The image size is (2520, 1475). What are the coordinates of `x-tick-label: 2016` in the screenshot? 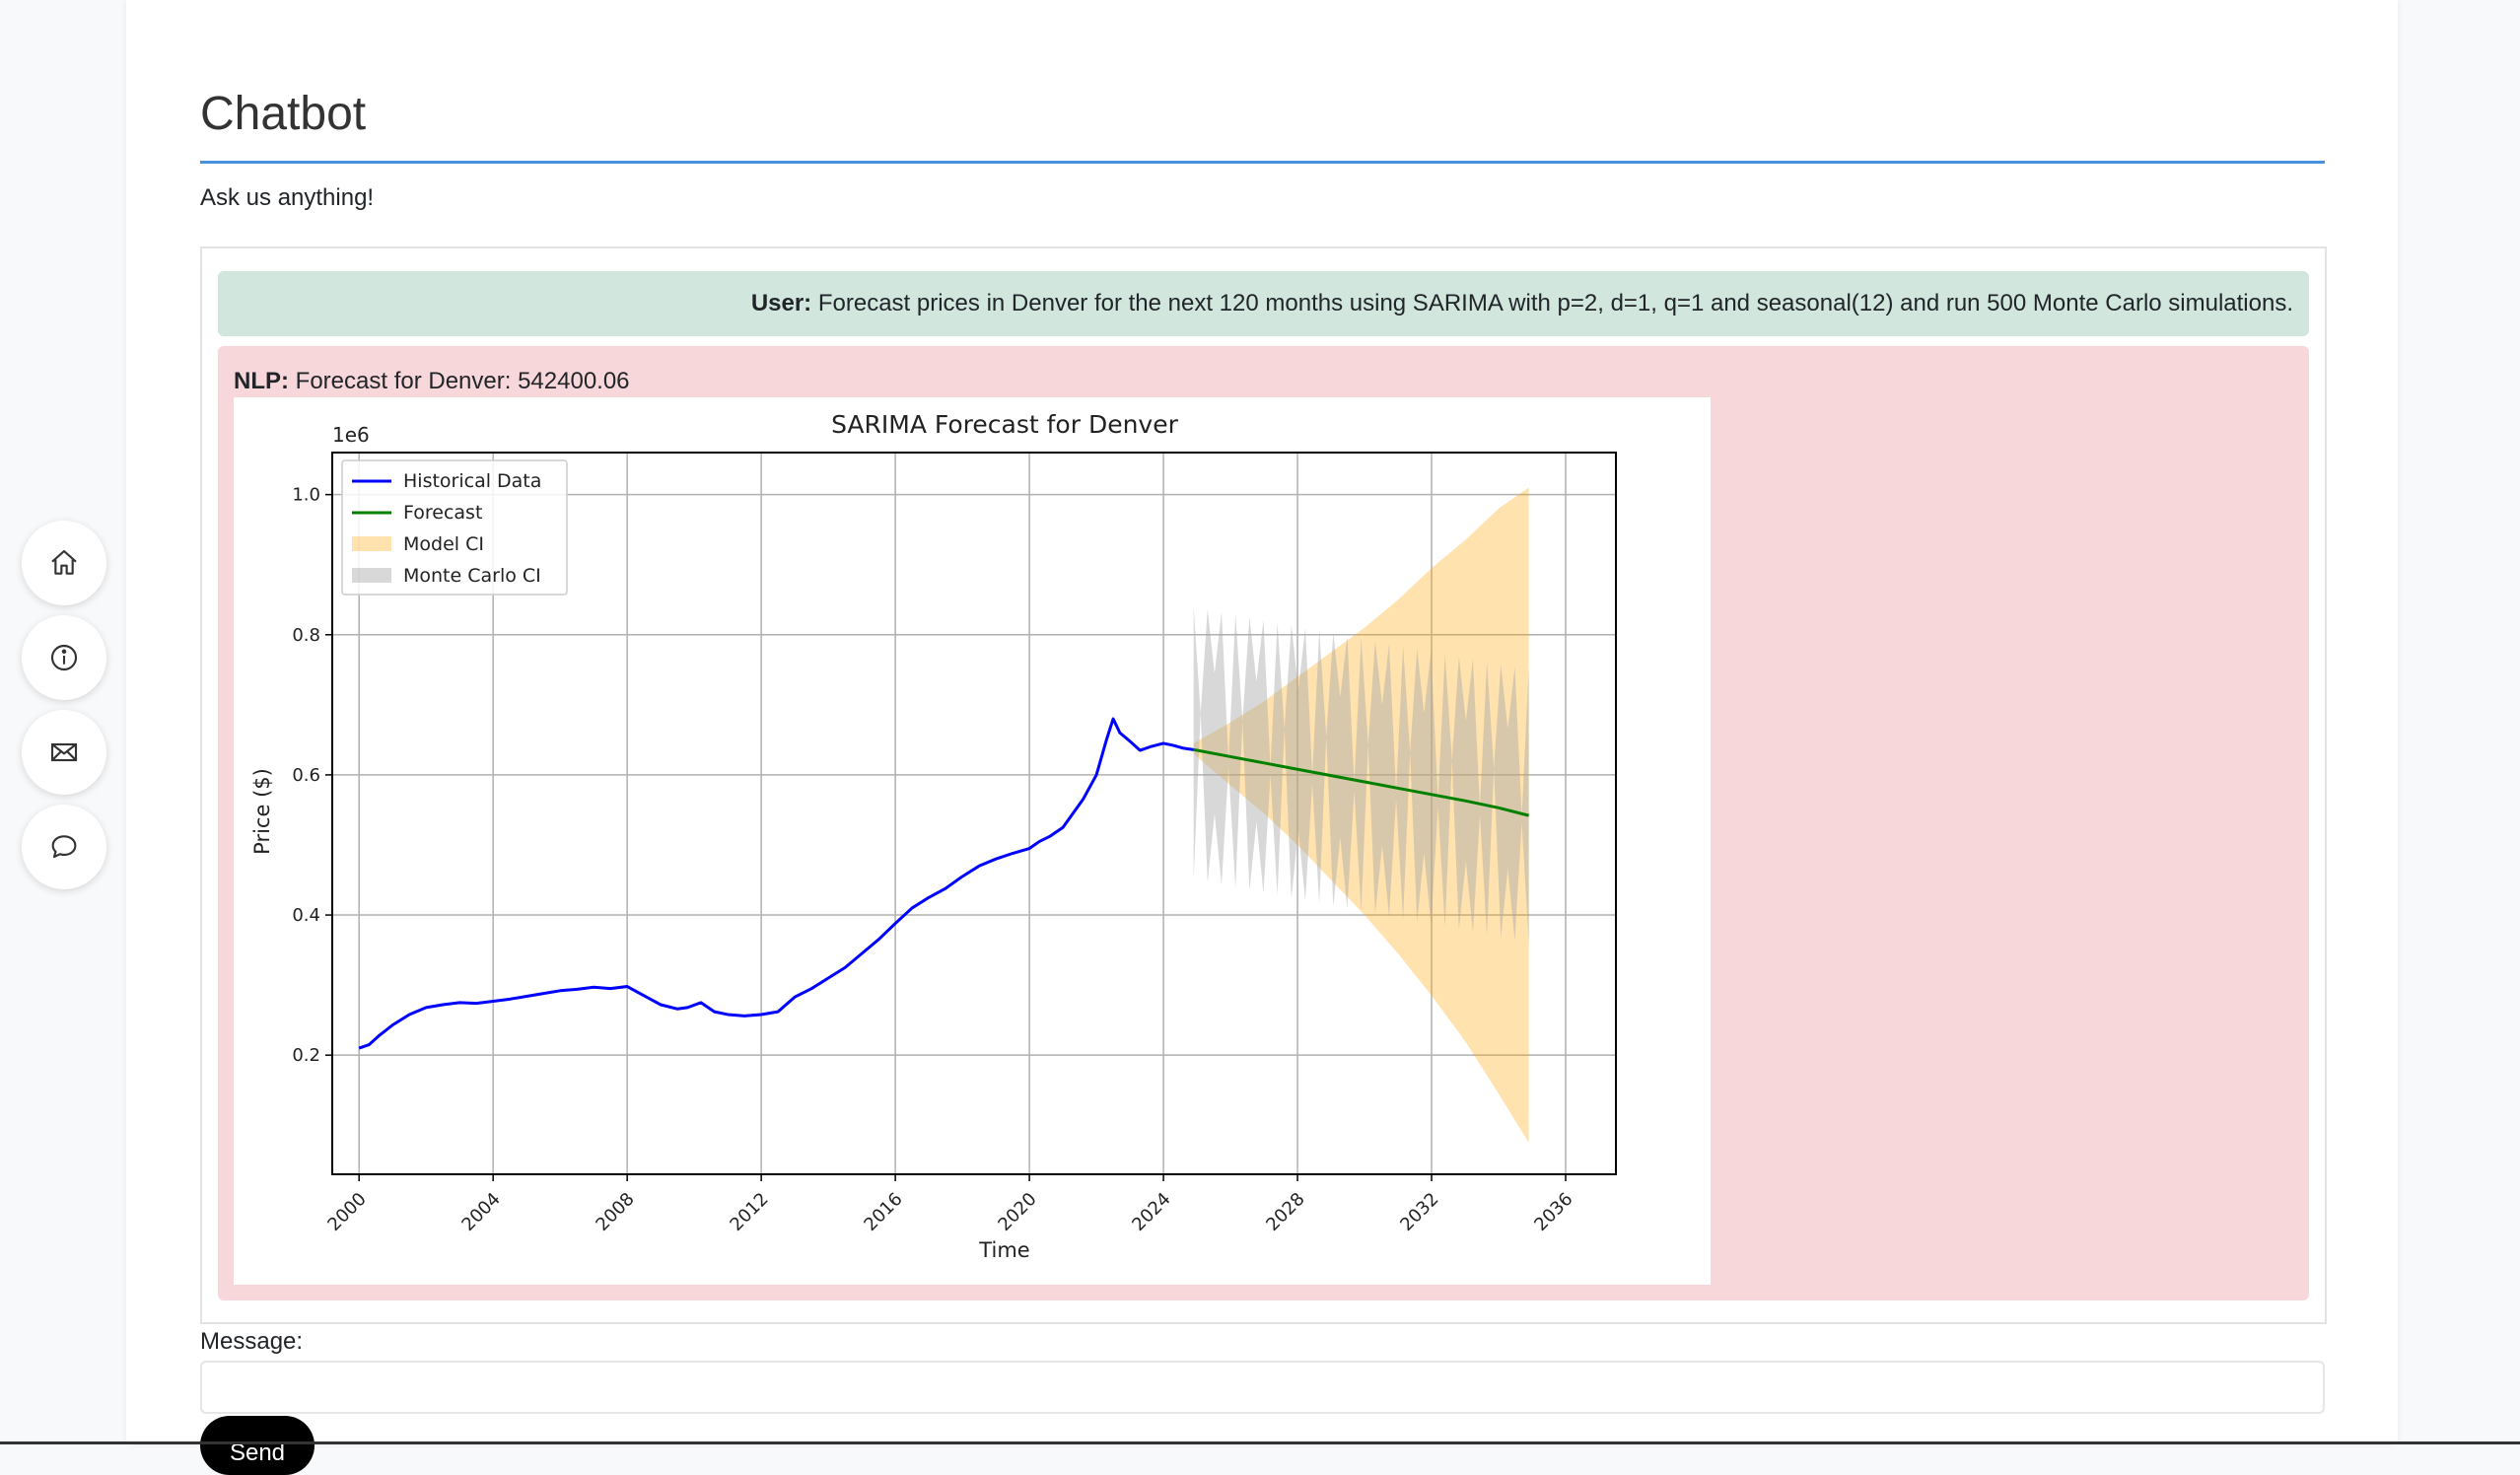 It's located at (883, 1212).